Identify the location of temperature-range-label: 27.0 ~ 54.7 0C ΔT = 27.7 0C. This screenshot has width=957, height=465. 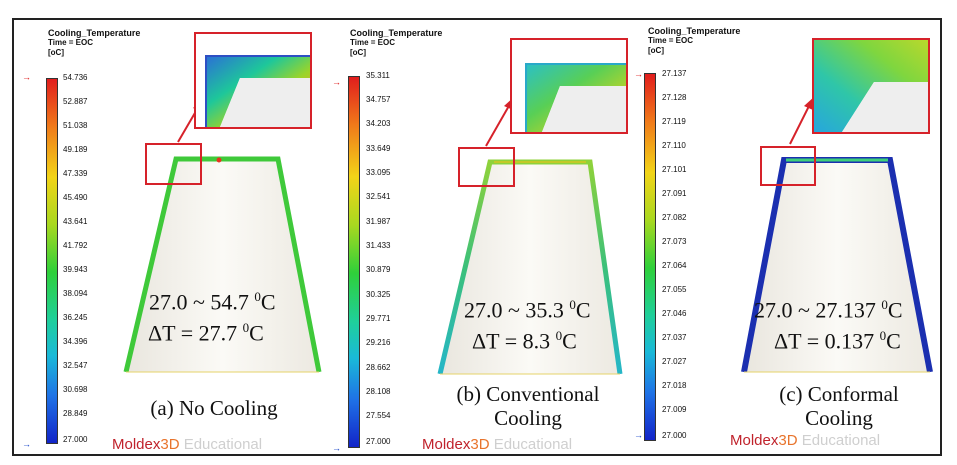
(212, 317).